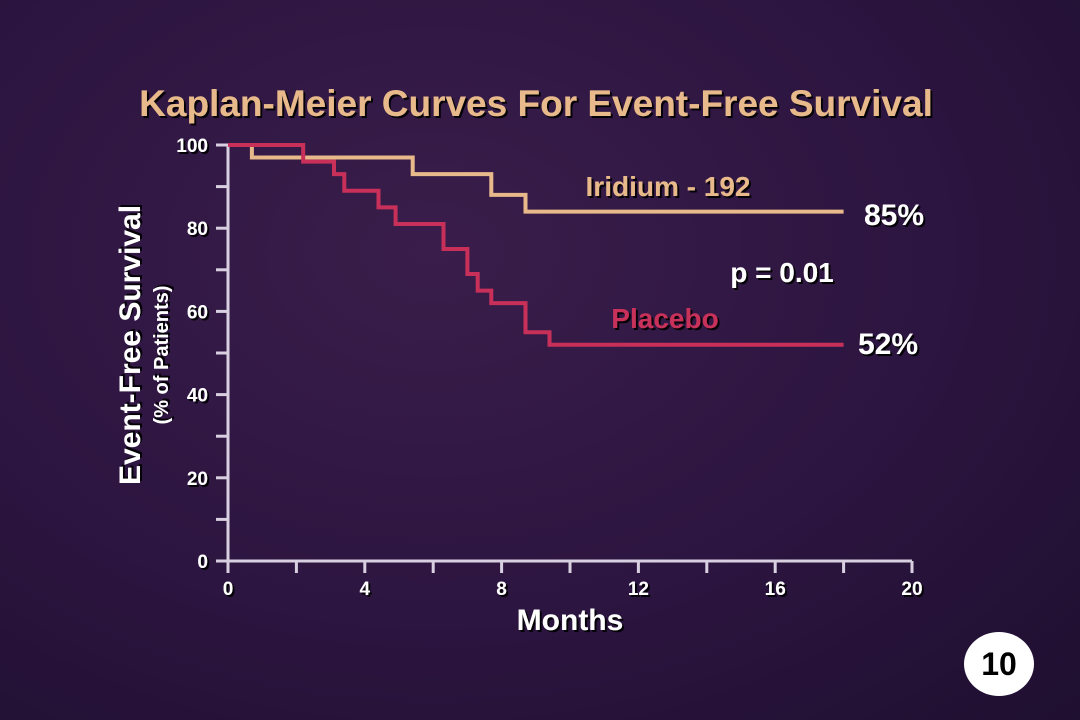 The width and height of the screenshot is (1080, 720). I want to click on series-end-label-iridium-192: 85%, so click(894, 215).